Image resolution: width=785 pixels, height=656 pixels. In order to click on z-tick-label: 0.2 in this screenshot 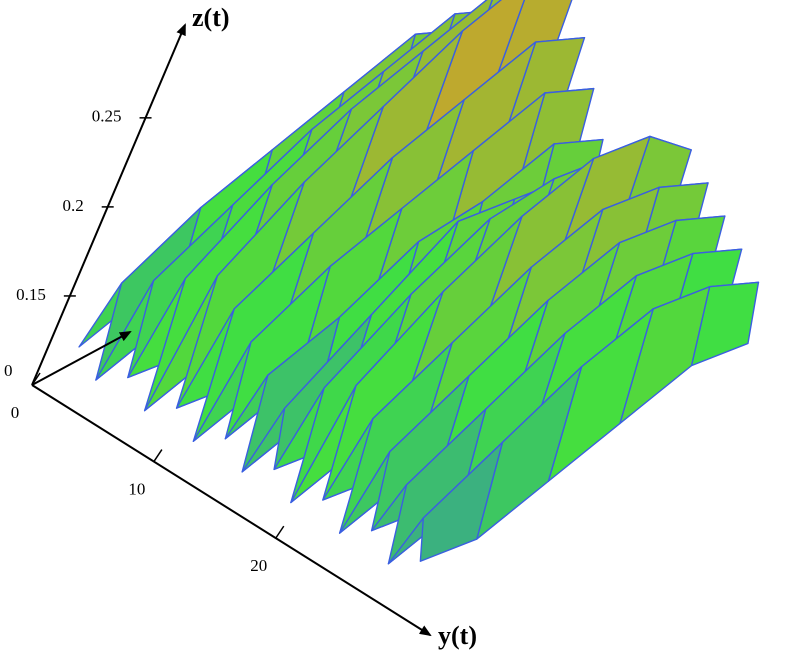, I will do `click(72, 205)`.